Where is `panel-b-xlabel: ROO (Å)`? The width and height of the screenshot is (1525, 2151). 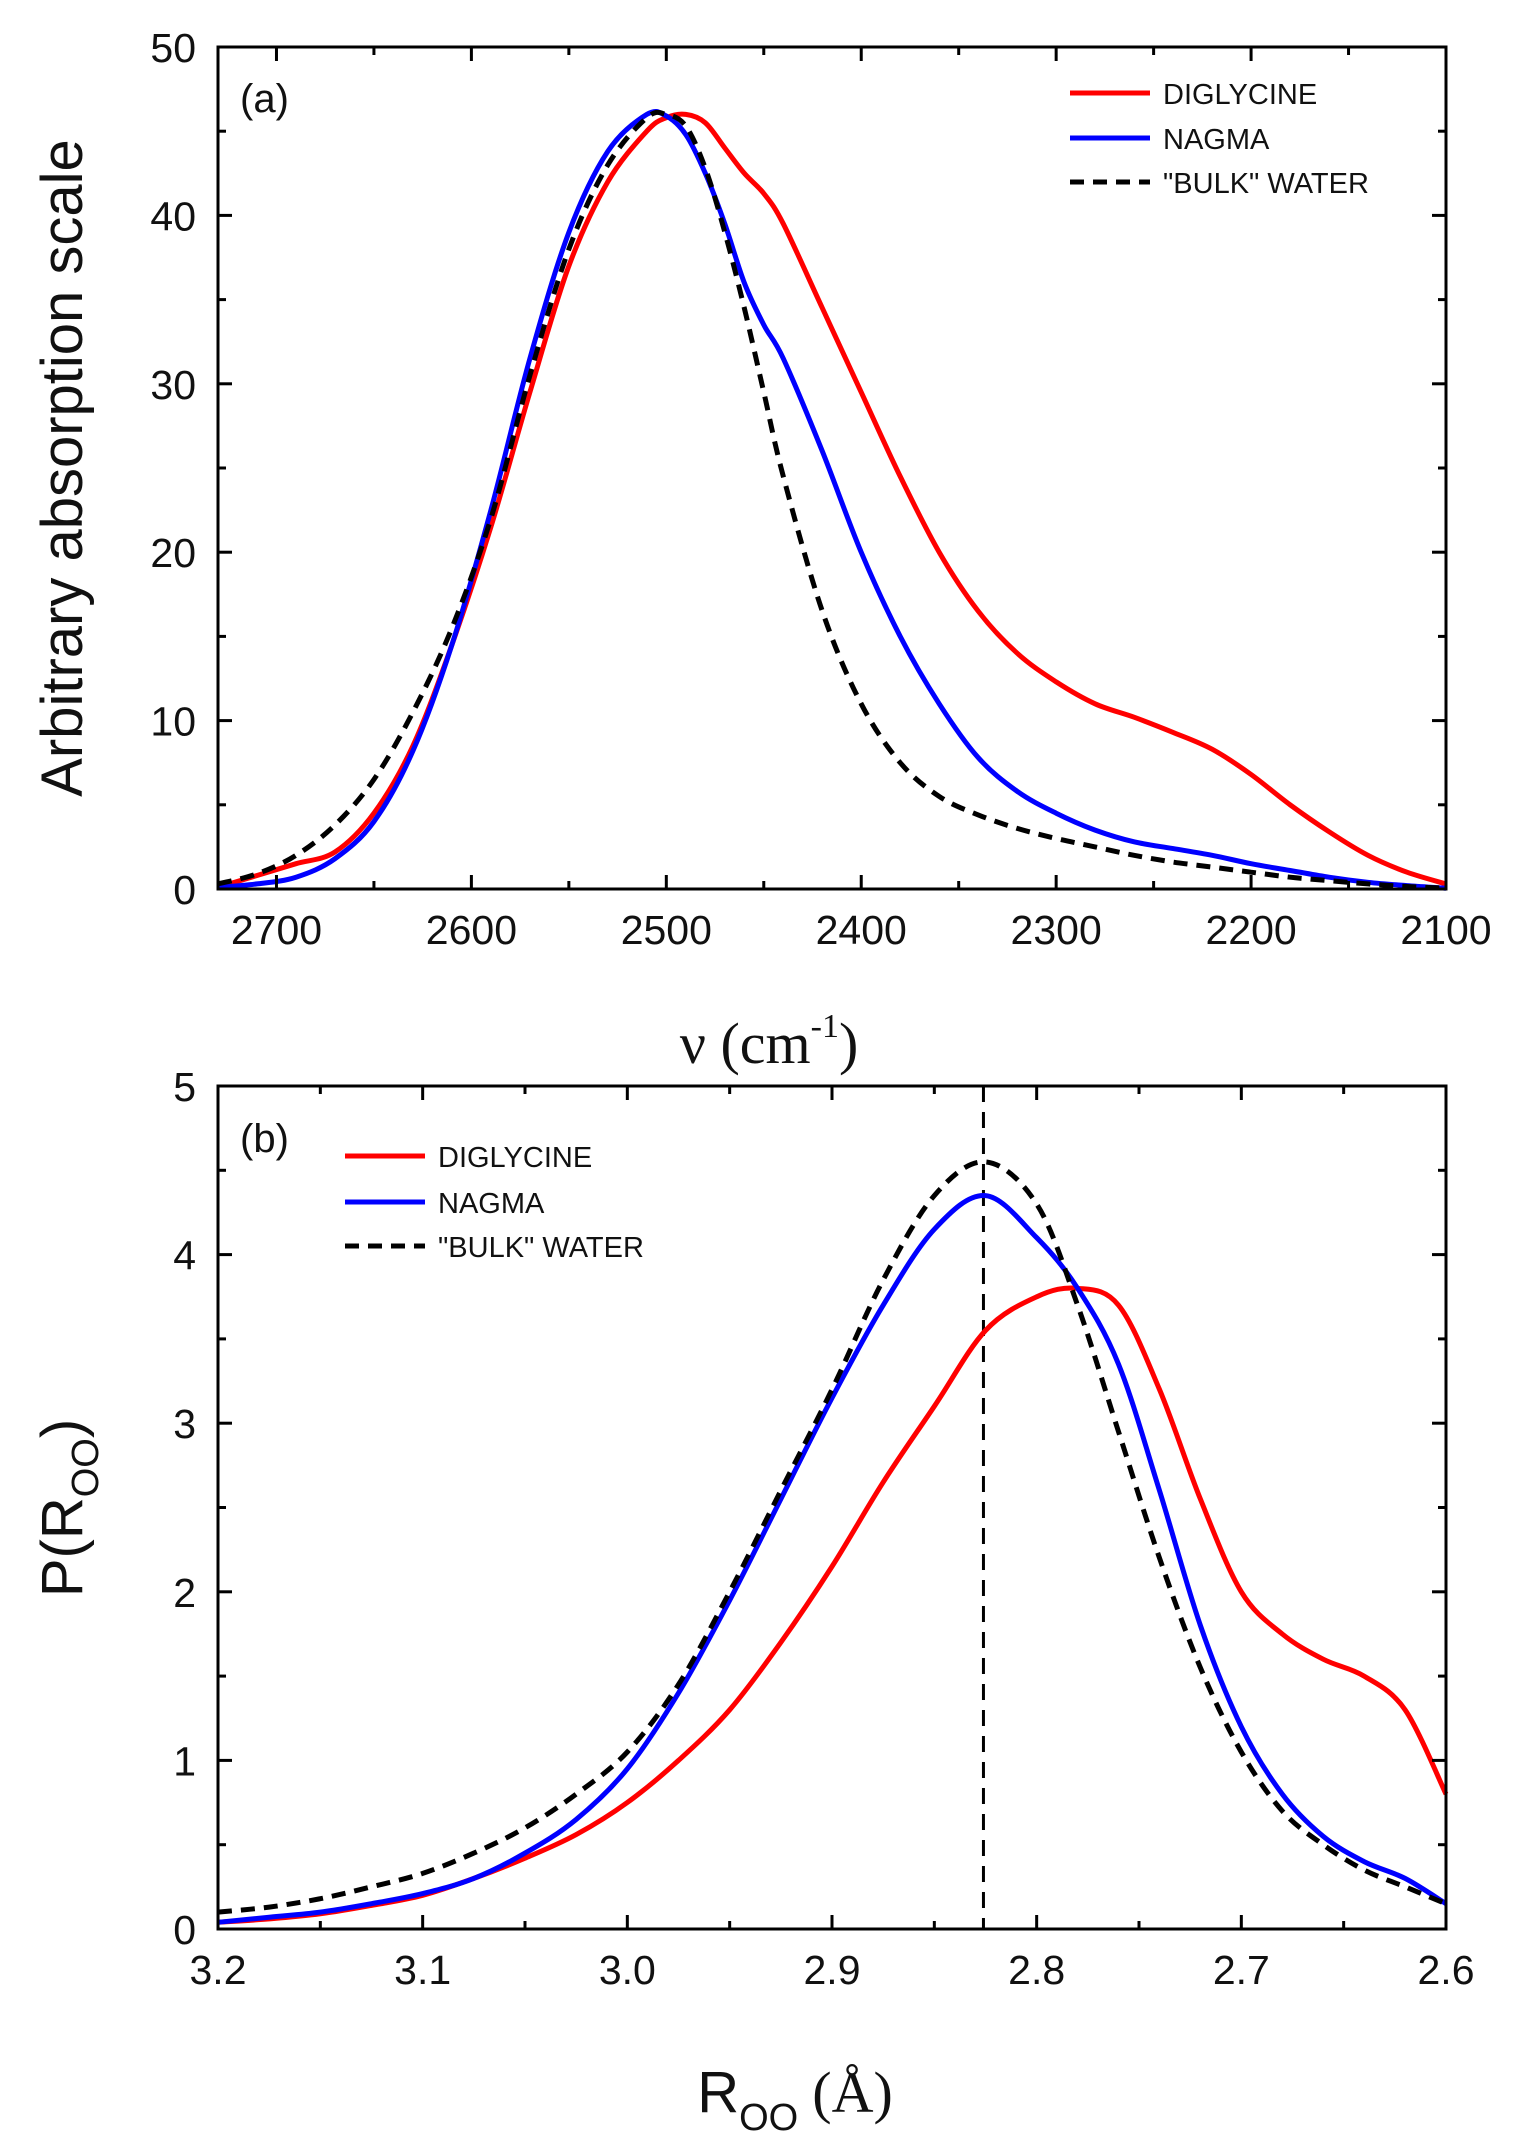
panel-b-xlabel: ROO (Å) is located at coordinates (795, 2099).